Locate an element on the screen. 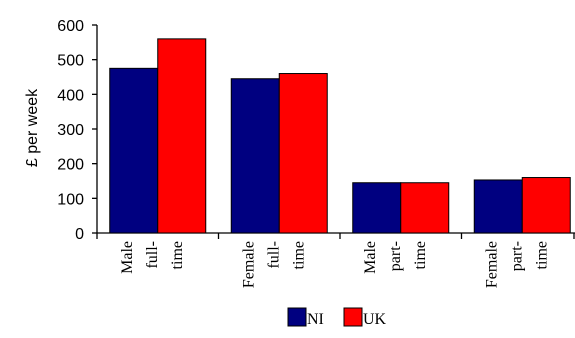 This screenshot has height=338, width=575. y-tick-label: 600 is located at coordinates (70, 26).